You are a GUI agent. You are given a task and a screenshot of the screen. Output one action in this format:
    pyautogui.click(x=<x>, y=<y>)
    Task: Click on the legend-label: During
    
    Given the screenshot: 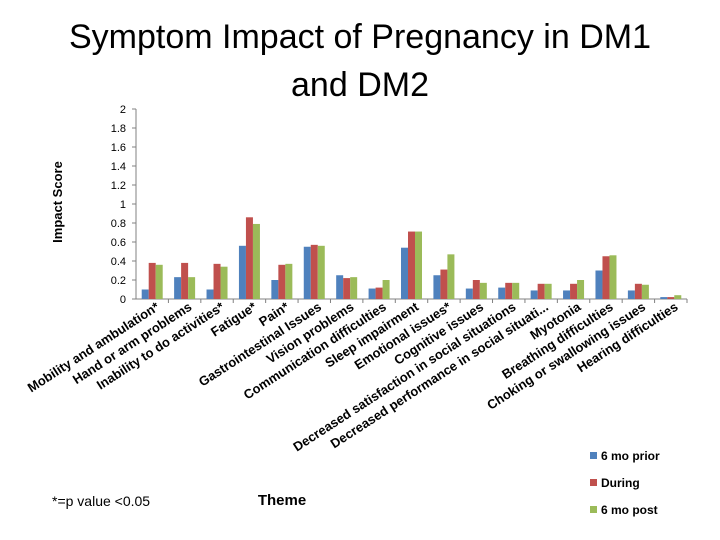 What is the action you would take?
    pyautogui.click(x=620, y=483)
    